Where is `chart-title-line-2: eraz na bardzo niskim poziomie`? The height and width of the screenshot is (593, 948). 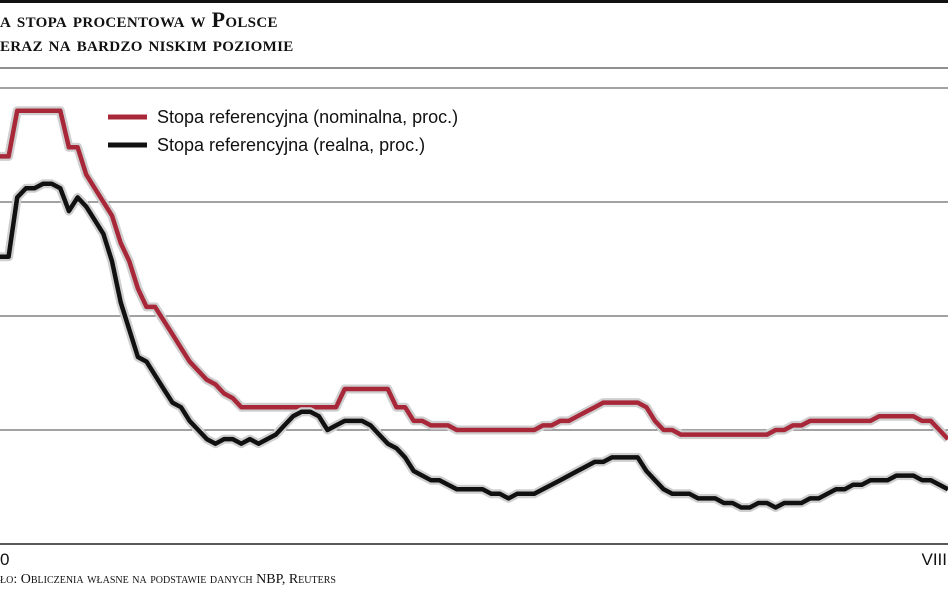
chart-title-line-2: eraz na bardzo niskim poziomie is located at coordinates (147, 43).